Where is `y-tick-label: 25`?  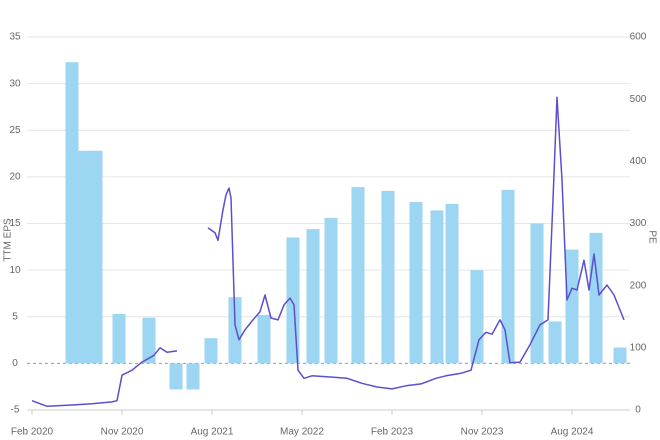
y-tick-label: 25 is located at coordinates (15, 130).